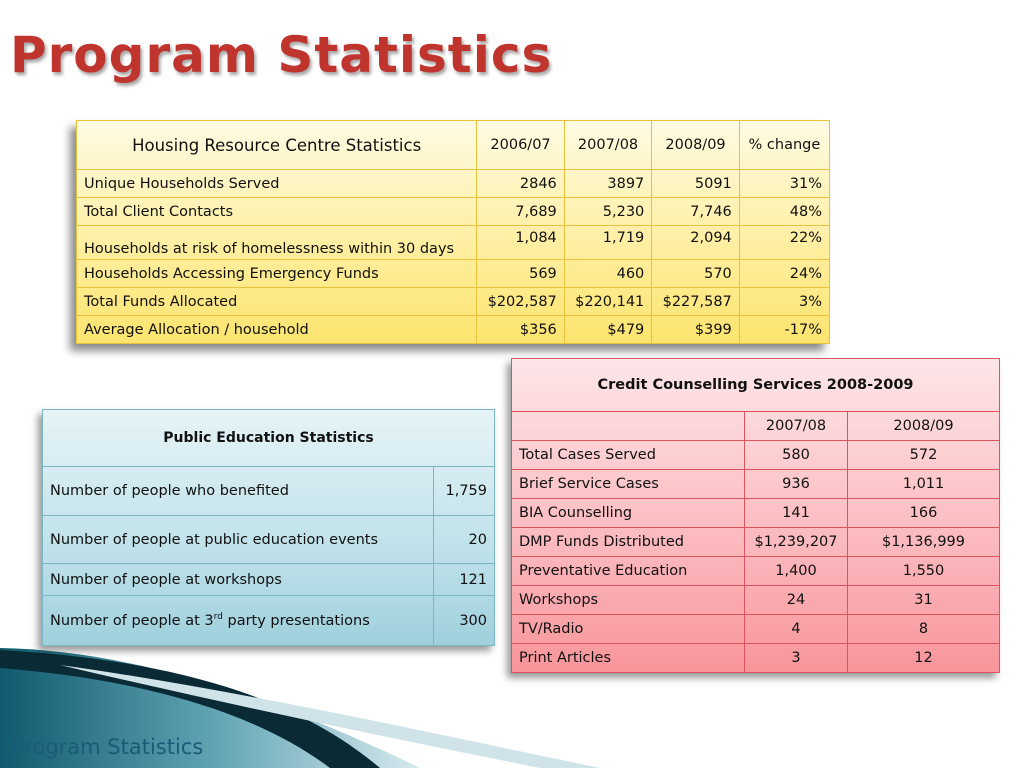  Describe the element at coordinates (784, 145) in the screenshot. I see `housing-col-header: % change` at that location.